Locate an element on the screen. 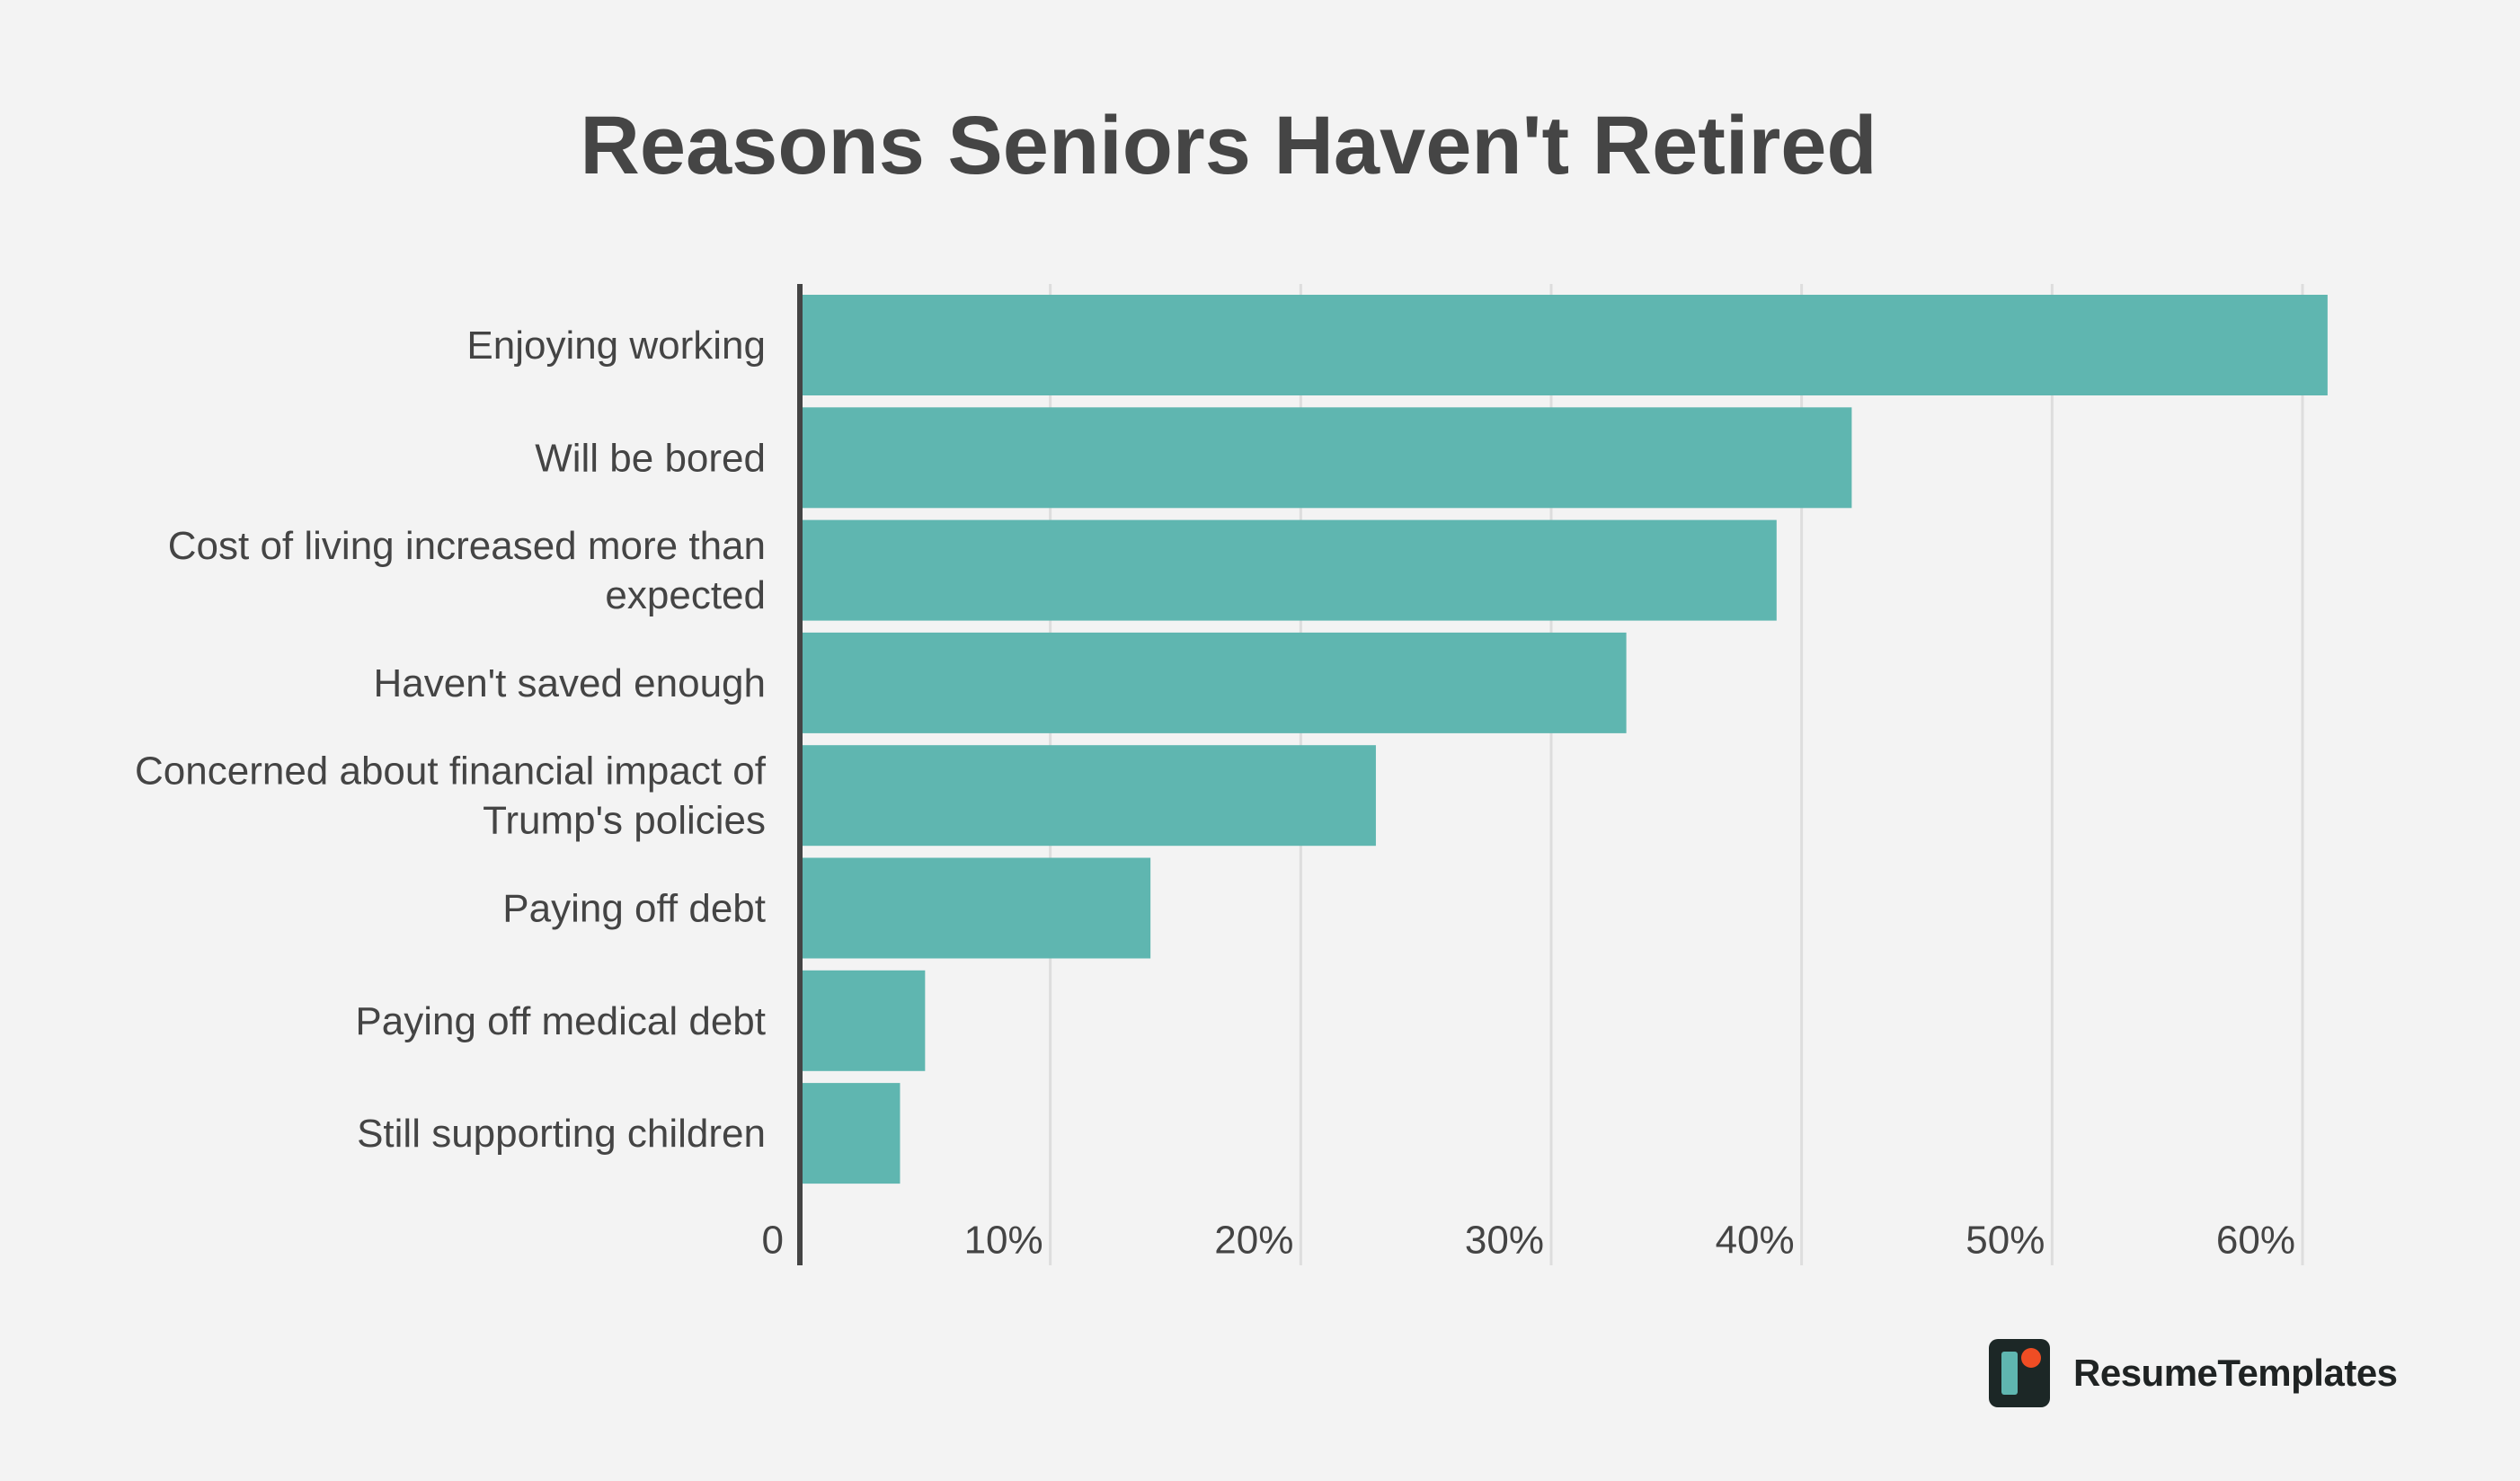  category-label-line: Paying off medical debt is located at coordinates (560, 1020).